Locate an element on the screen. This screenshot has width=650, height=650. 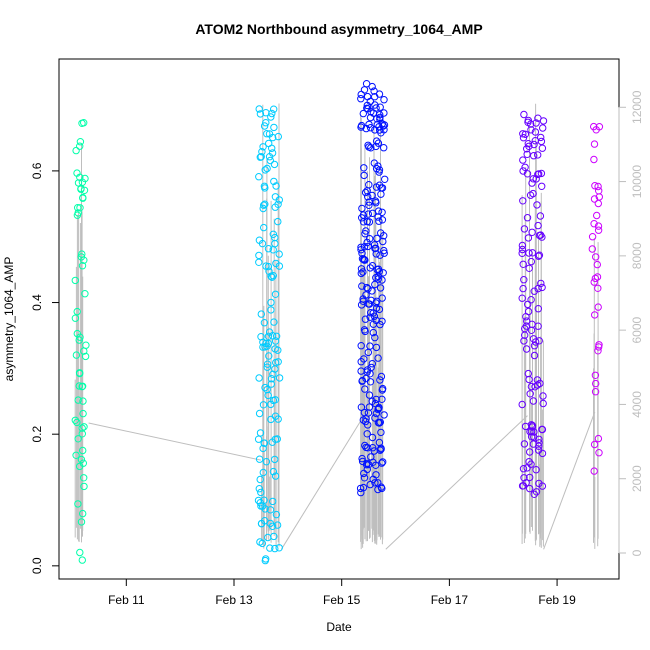
x-tick-label: Feb 11 is located at coordinates (126, 600).